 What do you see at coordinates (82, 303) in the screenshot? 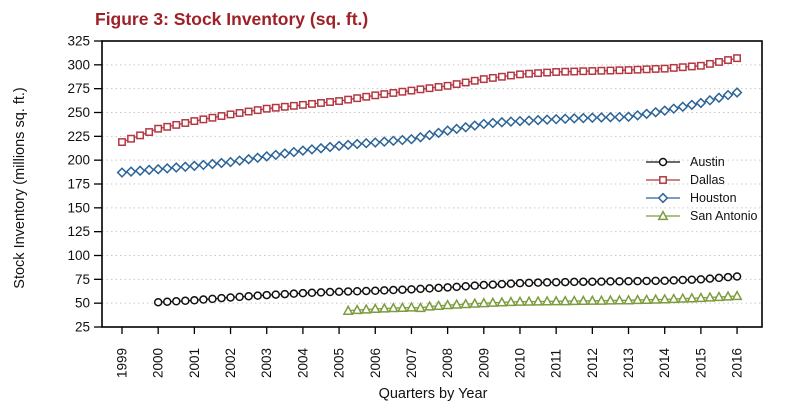
I see `y-tick-label: 50` at bounding box center [82, 303].